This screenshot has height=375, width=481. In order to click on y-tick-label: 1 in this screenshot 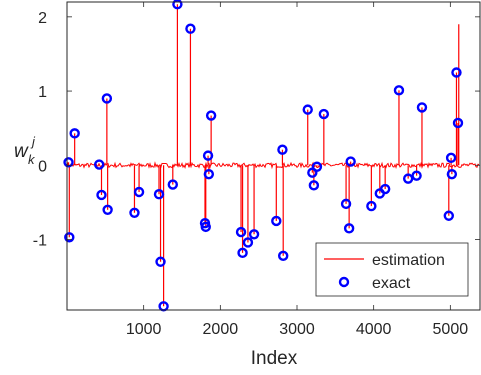, I will do `click(42, 92)`.